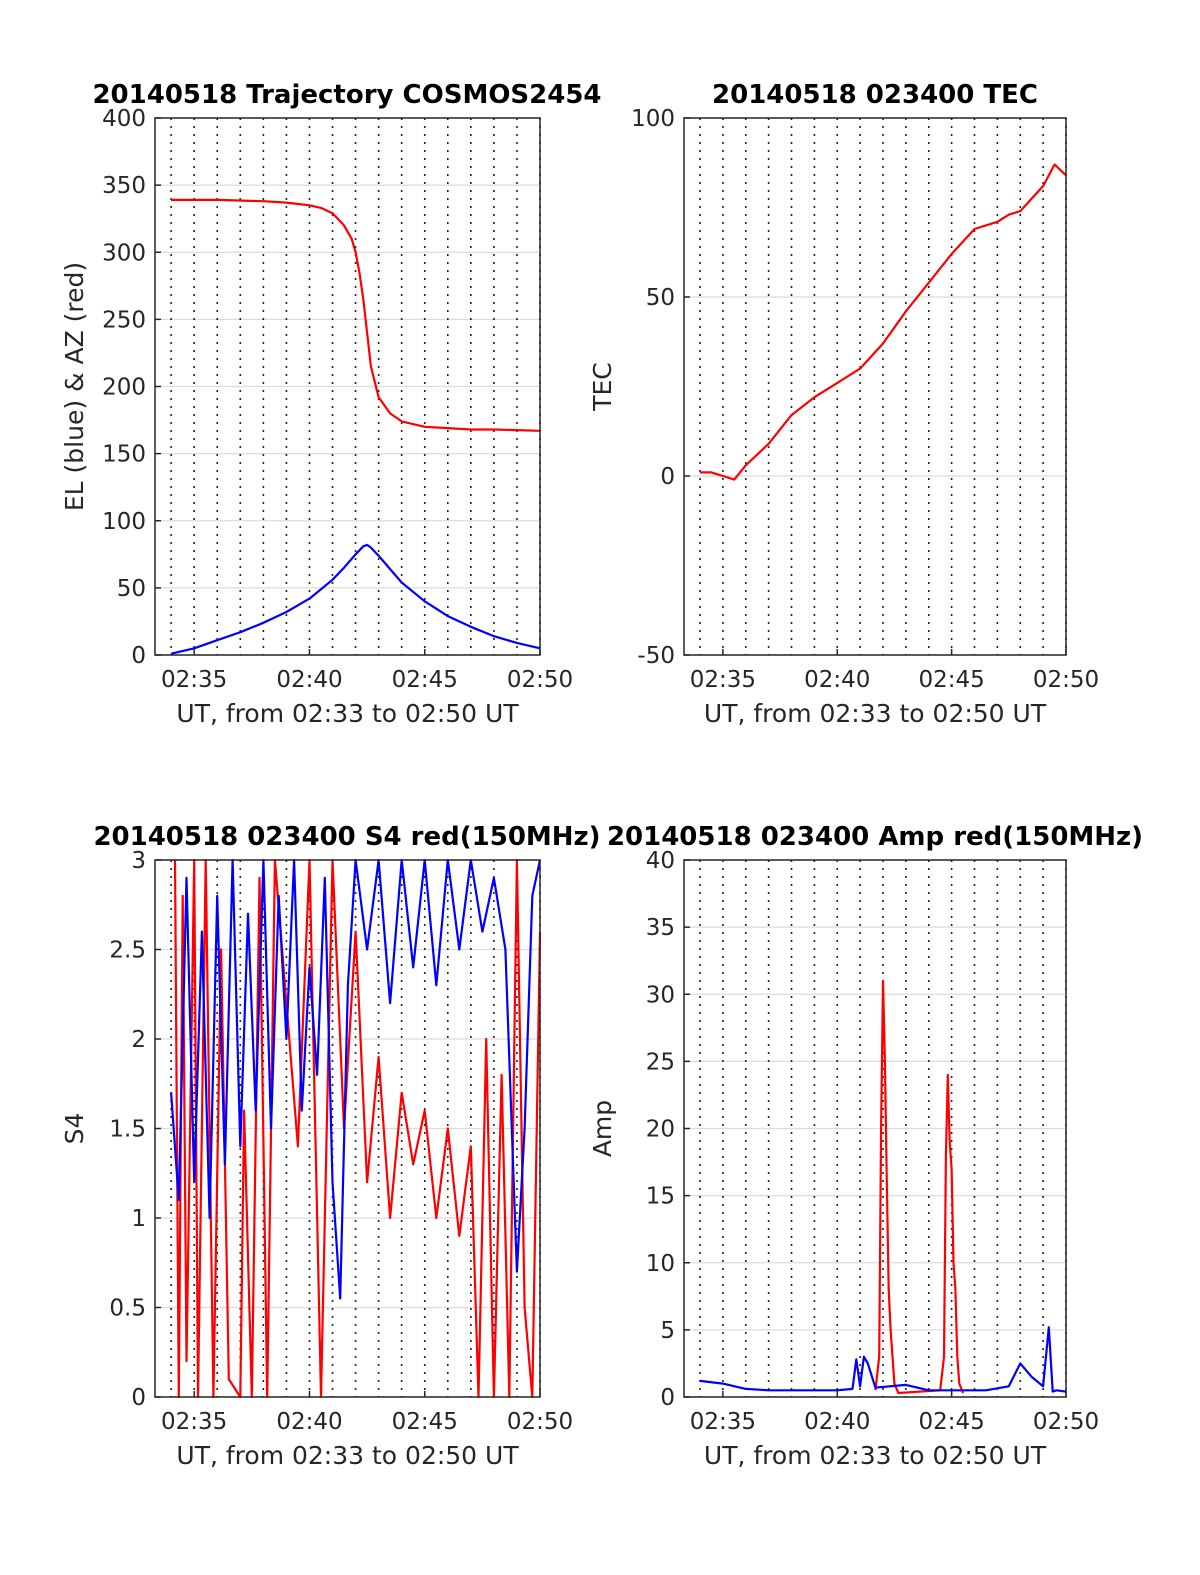 This screenshot has height=1575, width=1200. Describe the element at coordinates (660, 1062) in the screenshot. I see `y-tick-label: 25` at that location.